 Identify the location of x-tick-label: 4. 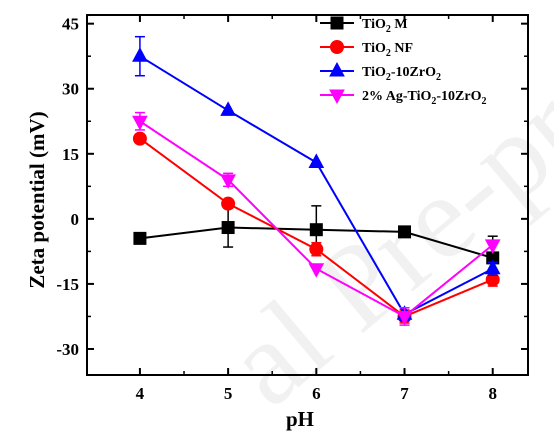
(140, 393).